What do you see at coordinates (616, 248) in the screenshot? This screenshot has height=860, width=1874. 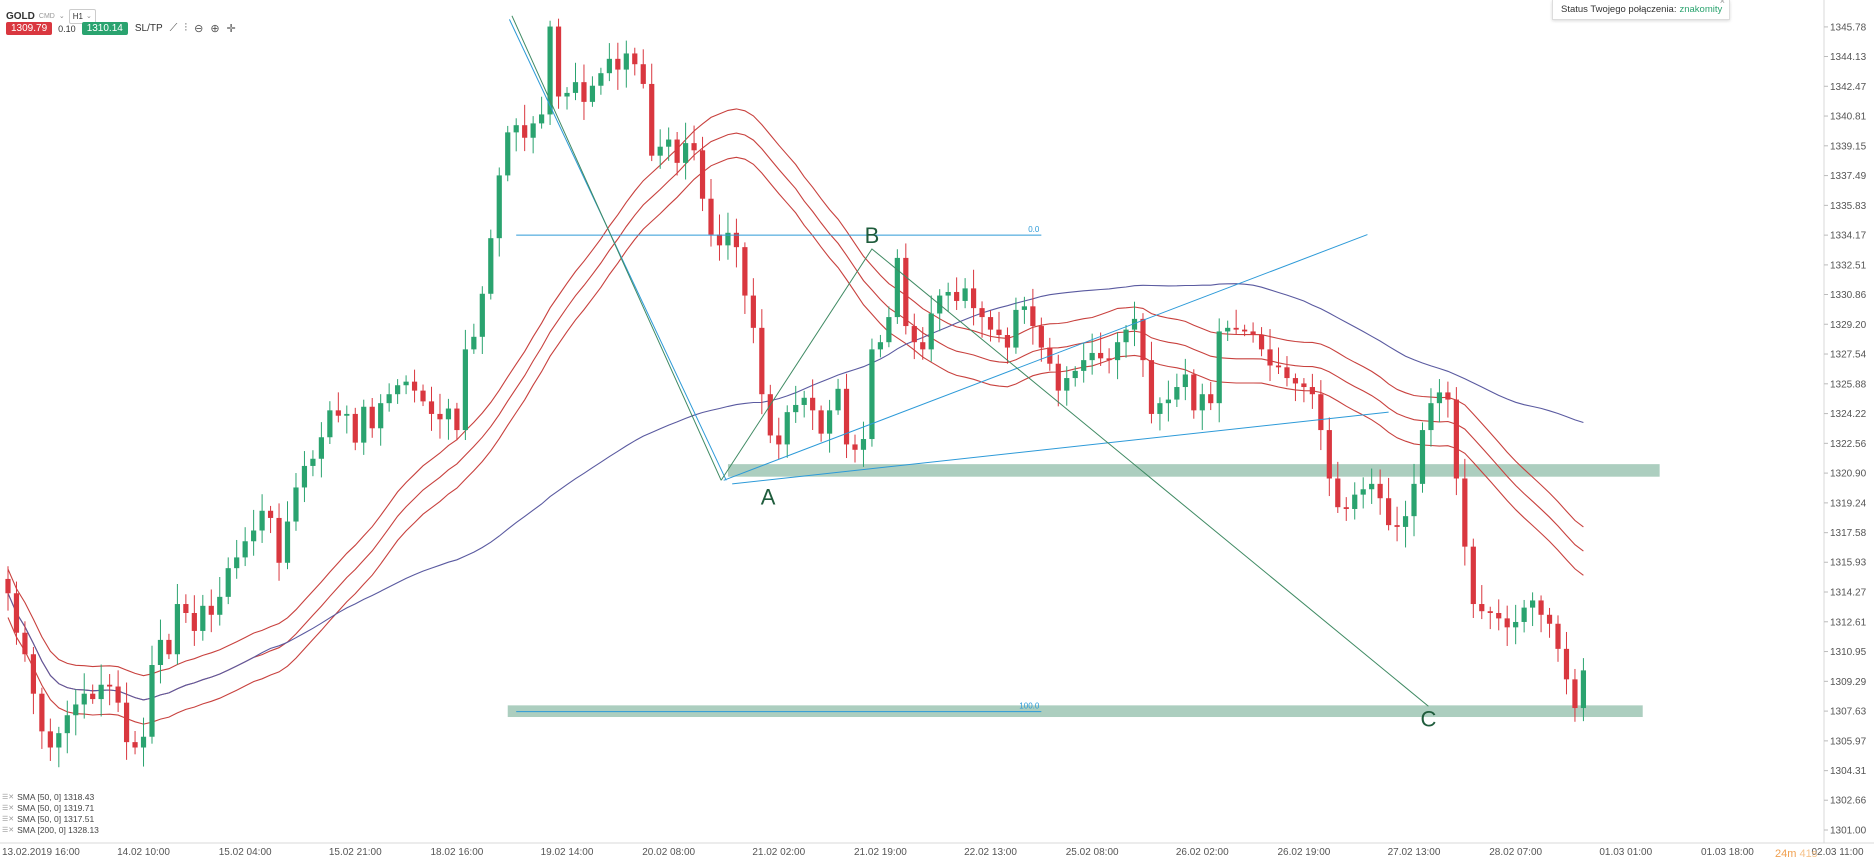 I see `pattern-line` at bounding box center [616, 248].